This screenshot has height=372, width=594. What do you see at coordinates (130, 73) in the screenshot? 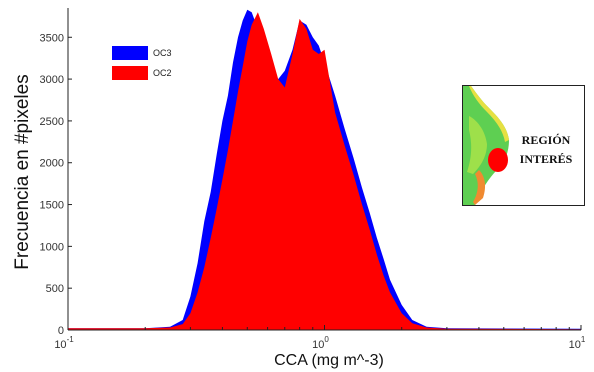
I see `legend-swatch-oc2` at bounding box center [130, 73].